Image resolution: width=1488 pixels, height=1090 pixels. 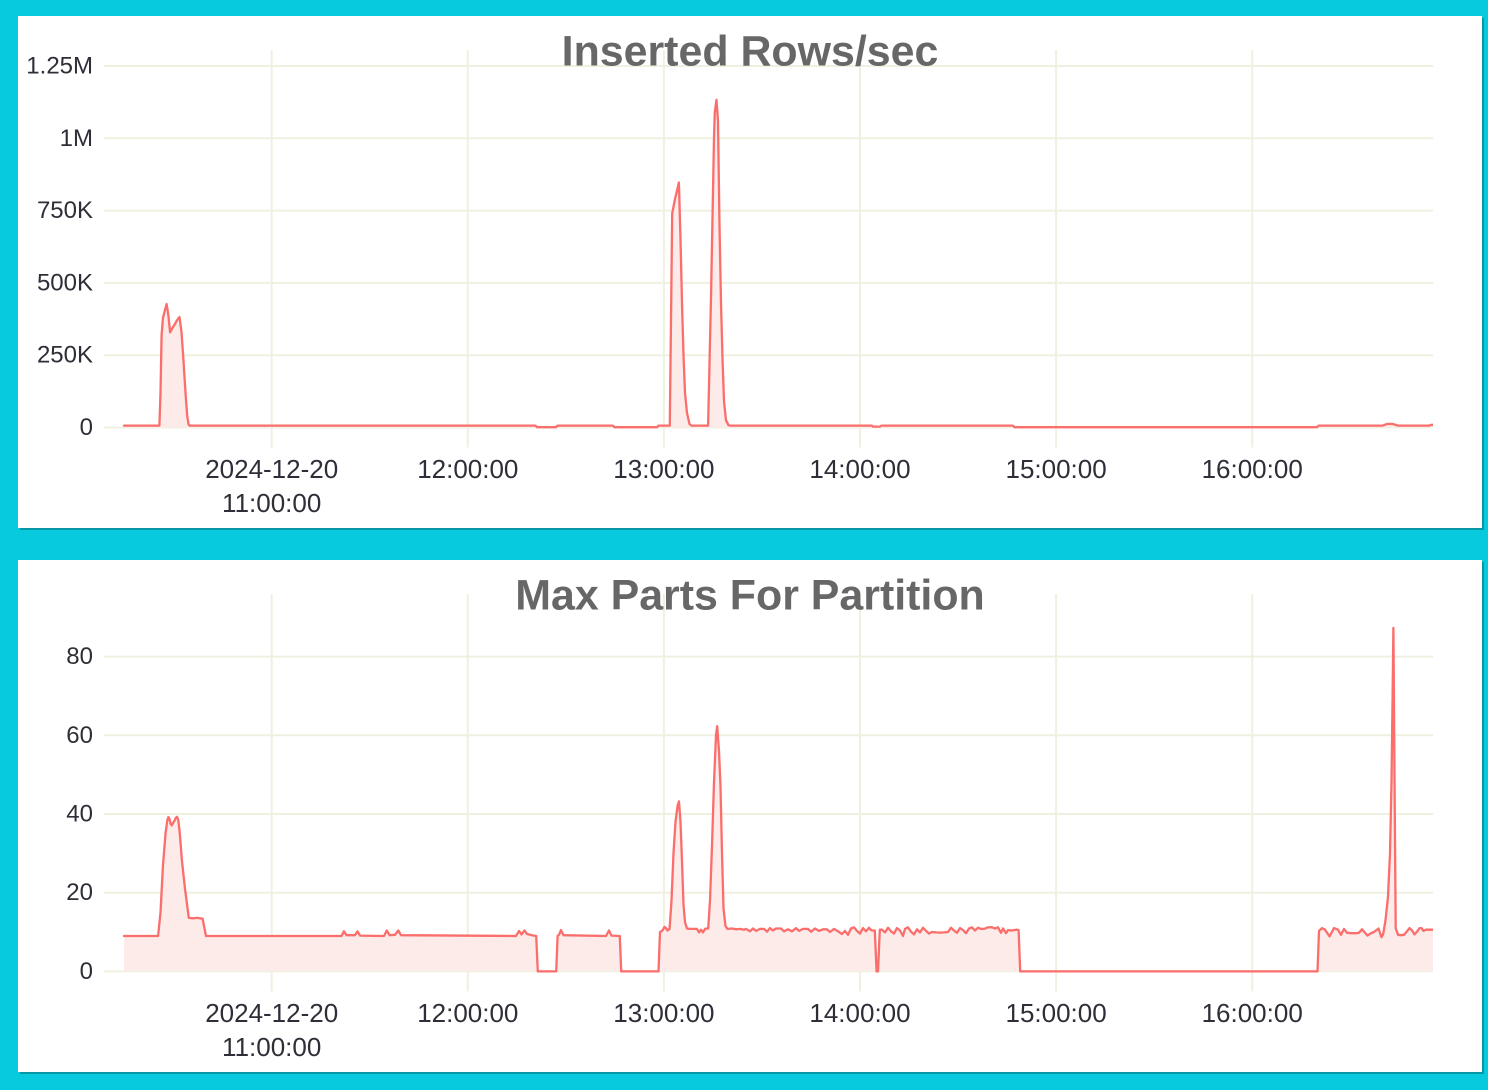 I want to click on svg-text: 750K, so click(x=65, y=210).